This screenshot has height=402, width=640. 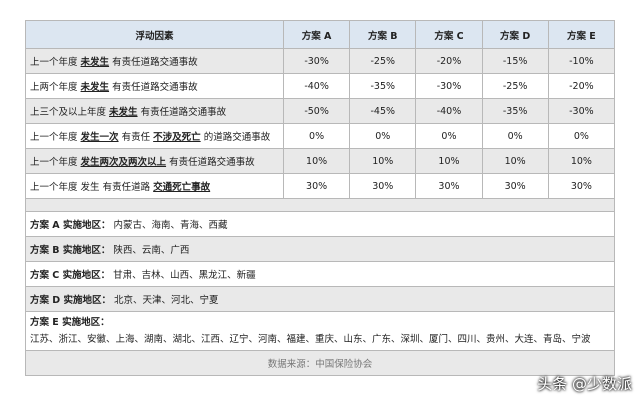 What do you see at coordinates (449, 34) in the screenshot?
I see `header: 方案 C` at bounding box center [449, 34].